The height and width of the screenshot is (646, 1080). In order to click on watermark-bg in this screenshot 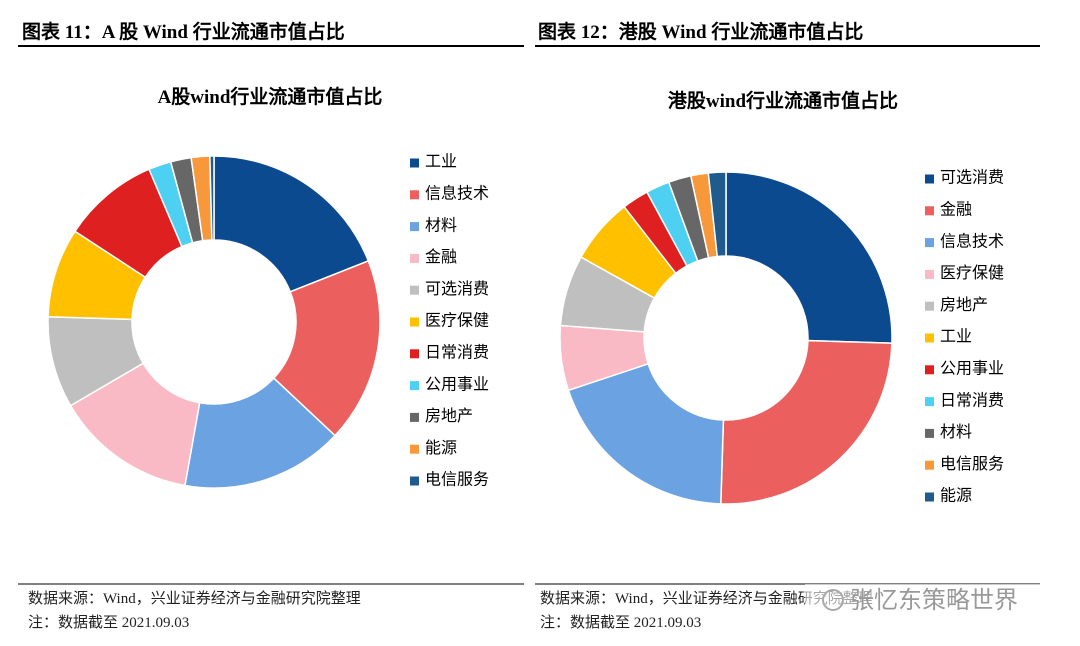, I will do `click(925, 599)`.